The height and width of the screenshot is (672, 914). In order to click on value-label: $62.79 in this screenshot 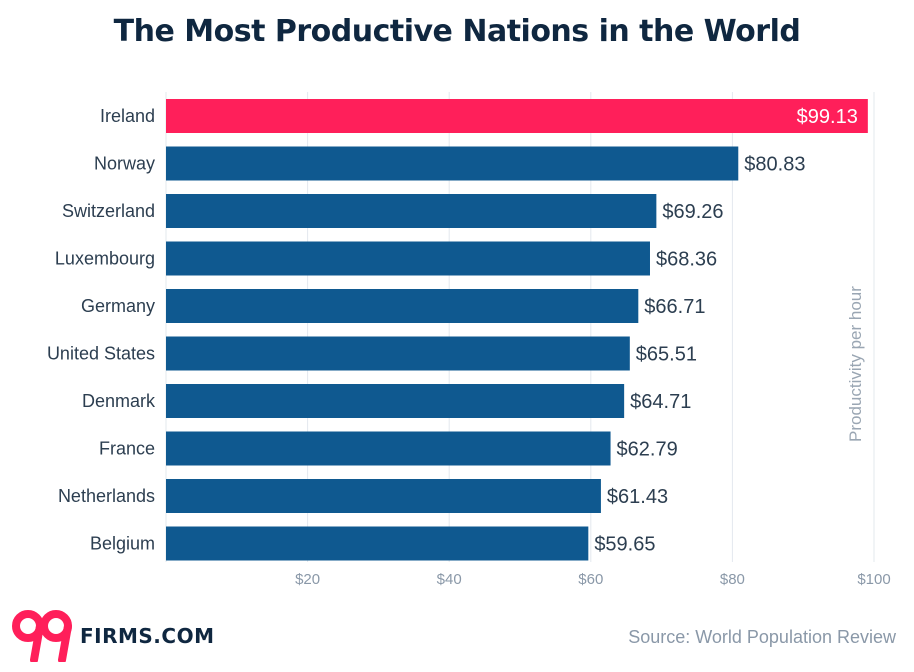, I will do `click(647, 450)`.